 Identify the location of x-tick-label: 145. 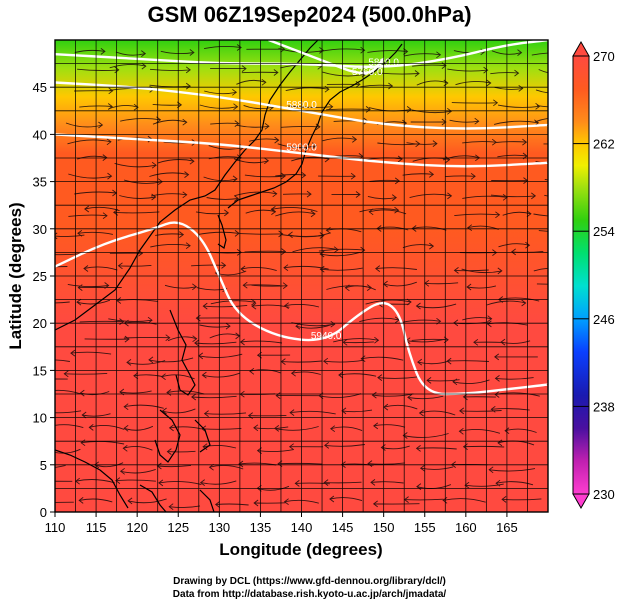
(343, 527).